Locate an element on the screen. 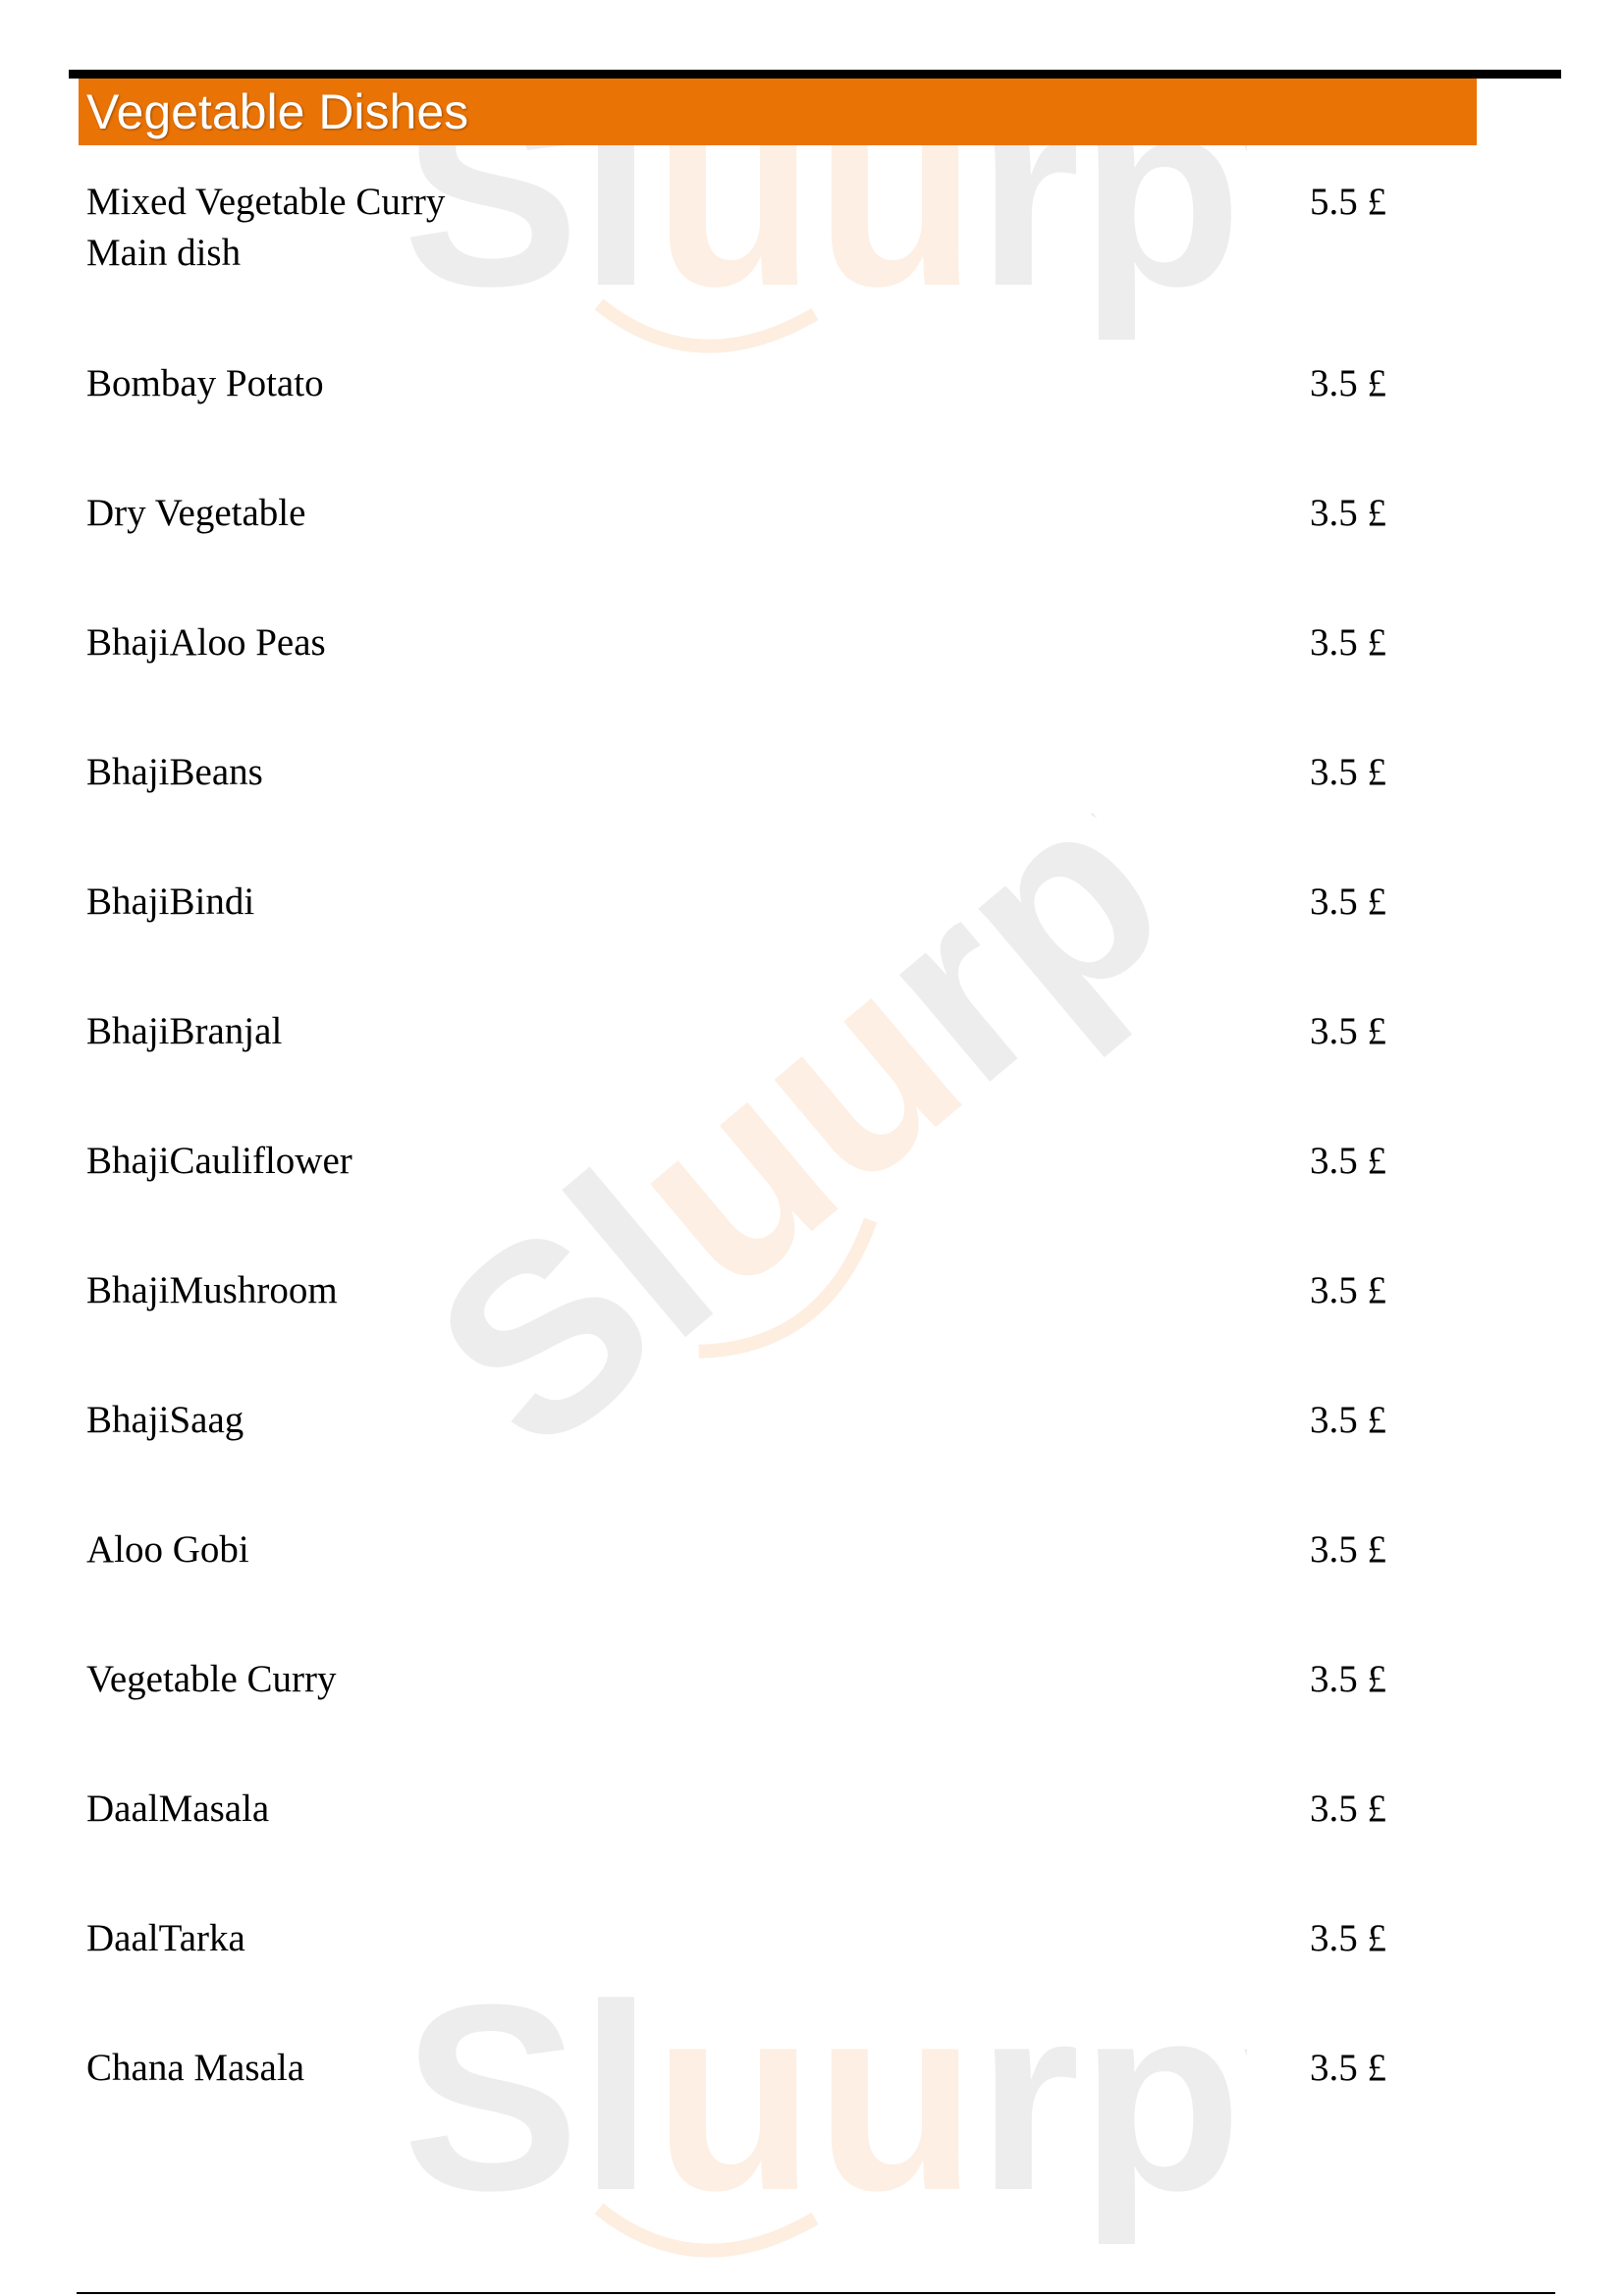 This screenshot has height=2296, width=1624. dish-name-text: DaalTarka is located at coordinates (165, 1938).